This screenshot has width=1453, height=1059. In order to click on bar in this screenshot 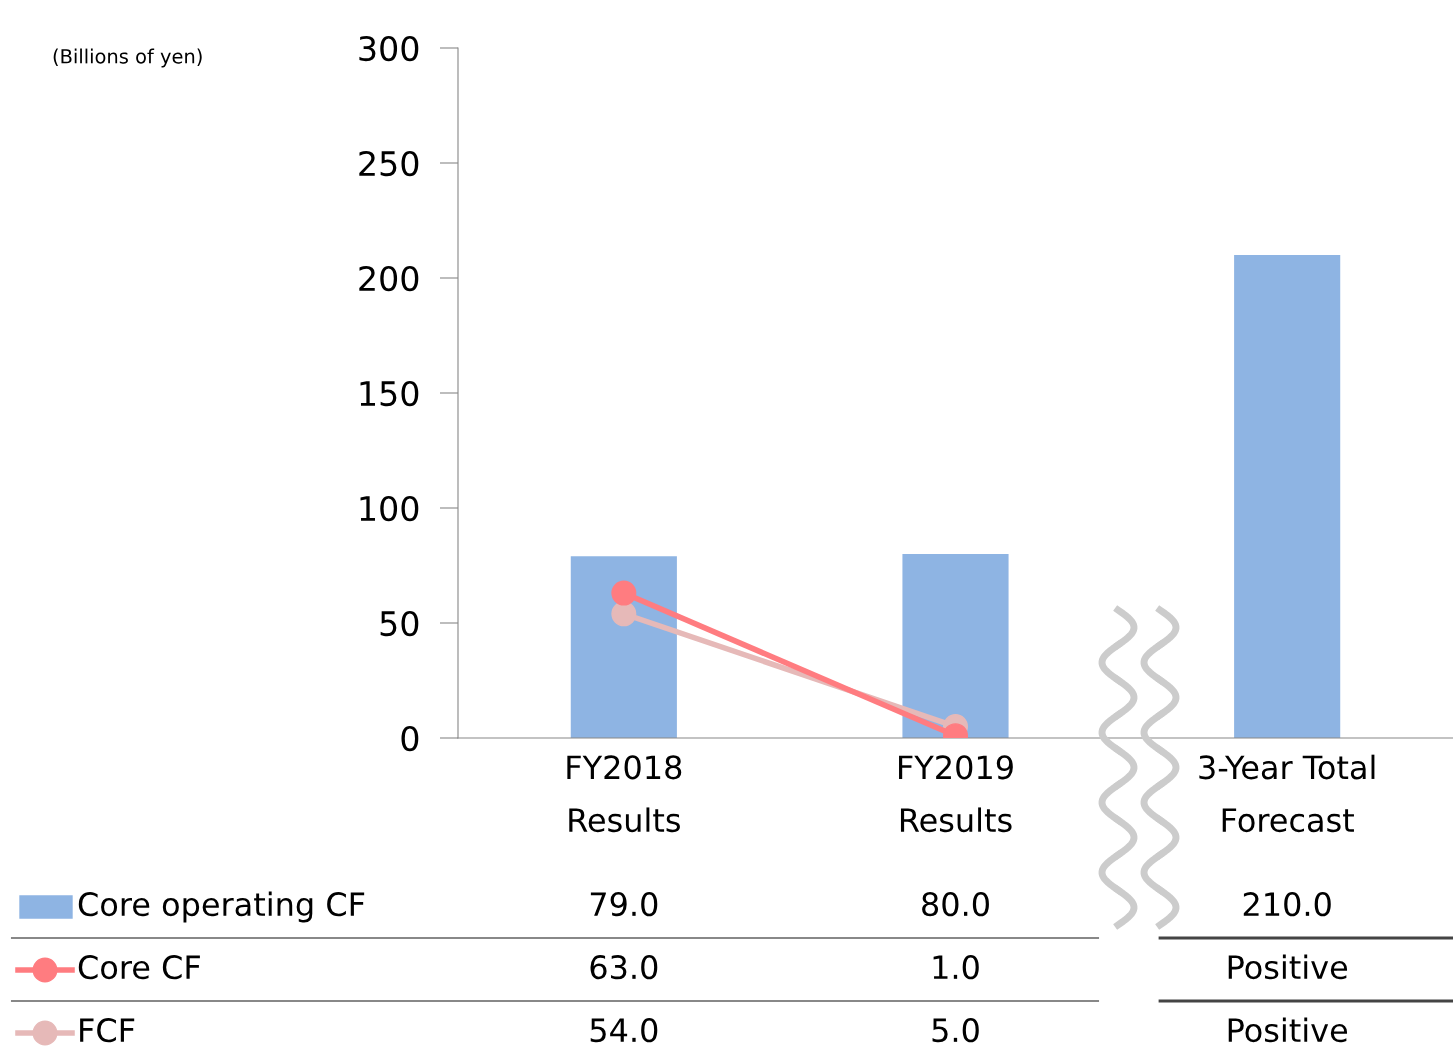, I will do `click(1287, 496)`.